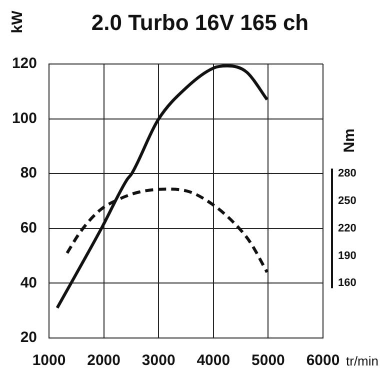 The height and width of the screenshot is (378, 382). Describe the element at coordinates (103, 361) in the screenshot. I see `x-tick-label: 2000` at that location.